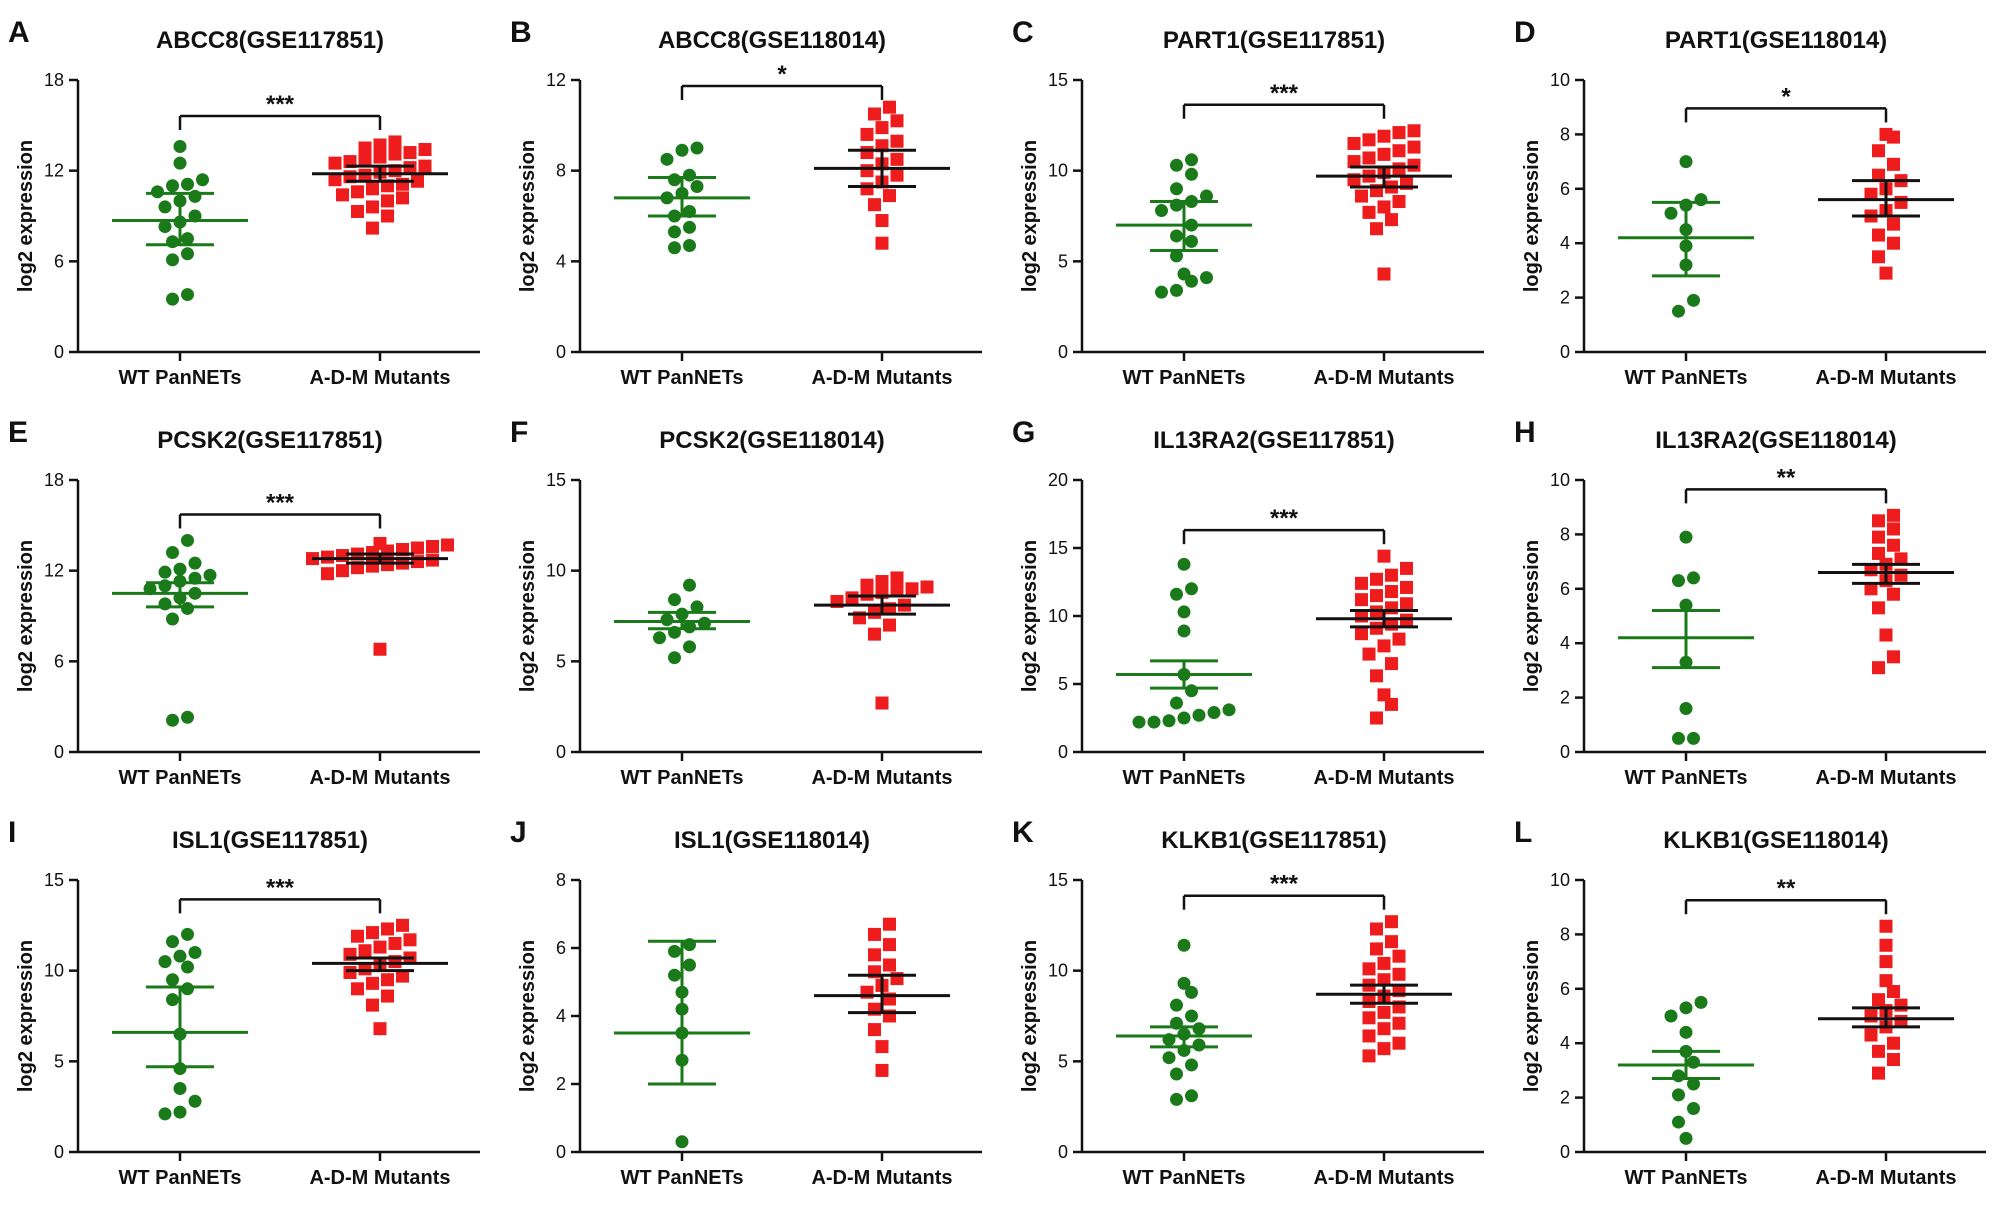  What do you see at coordinates (54, 571) in the screenshot?
I see `y-tick-label: 12` at bounding box center [54, 571].